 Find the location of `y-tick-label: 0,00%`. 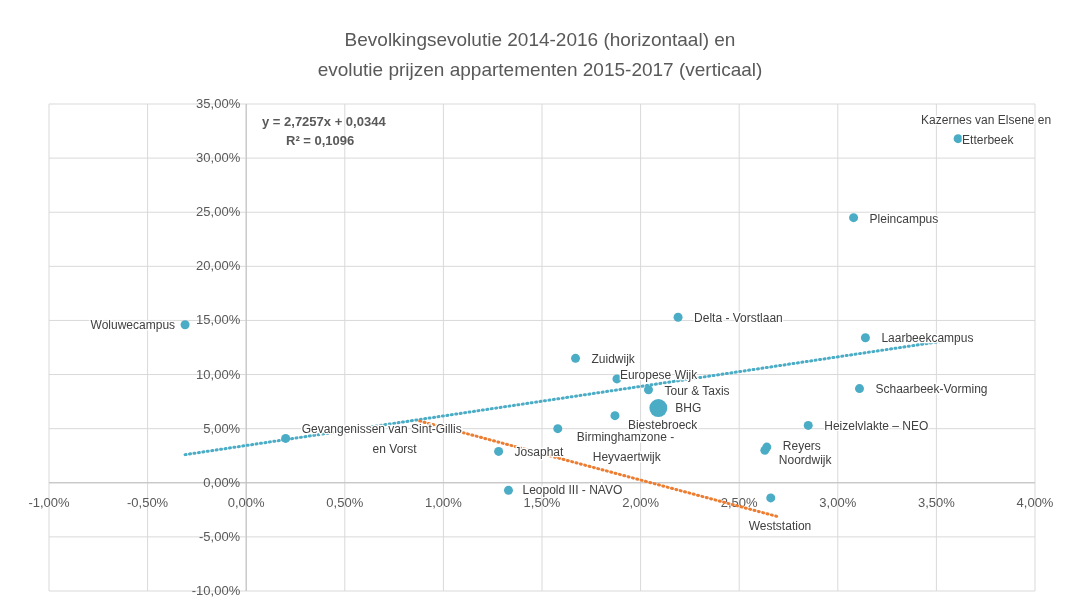

y-tick-label: 0,00% is located at coordinates (222, 482).